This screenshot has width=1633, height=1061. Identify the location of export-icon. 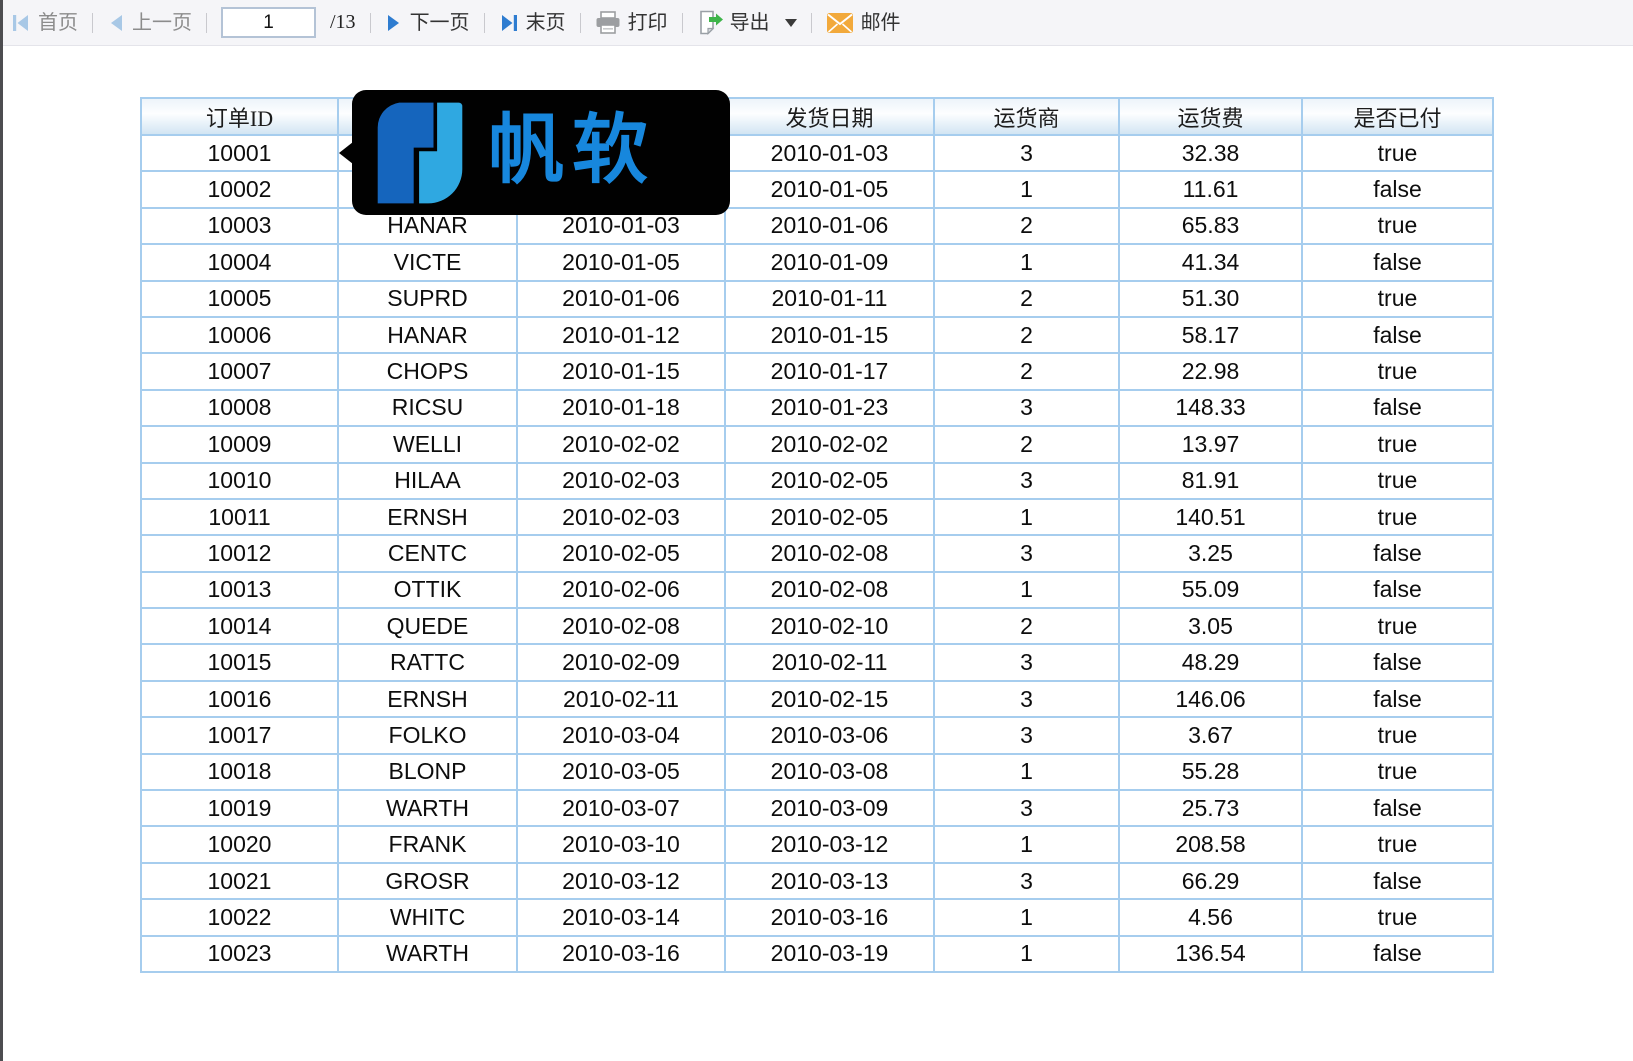
(710, 23).